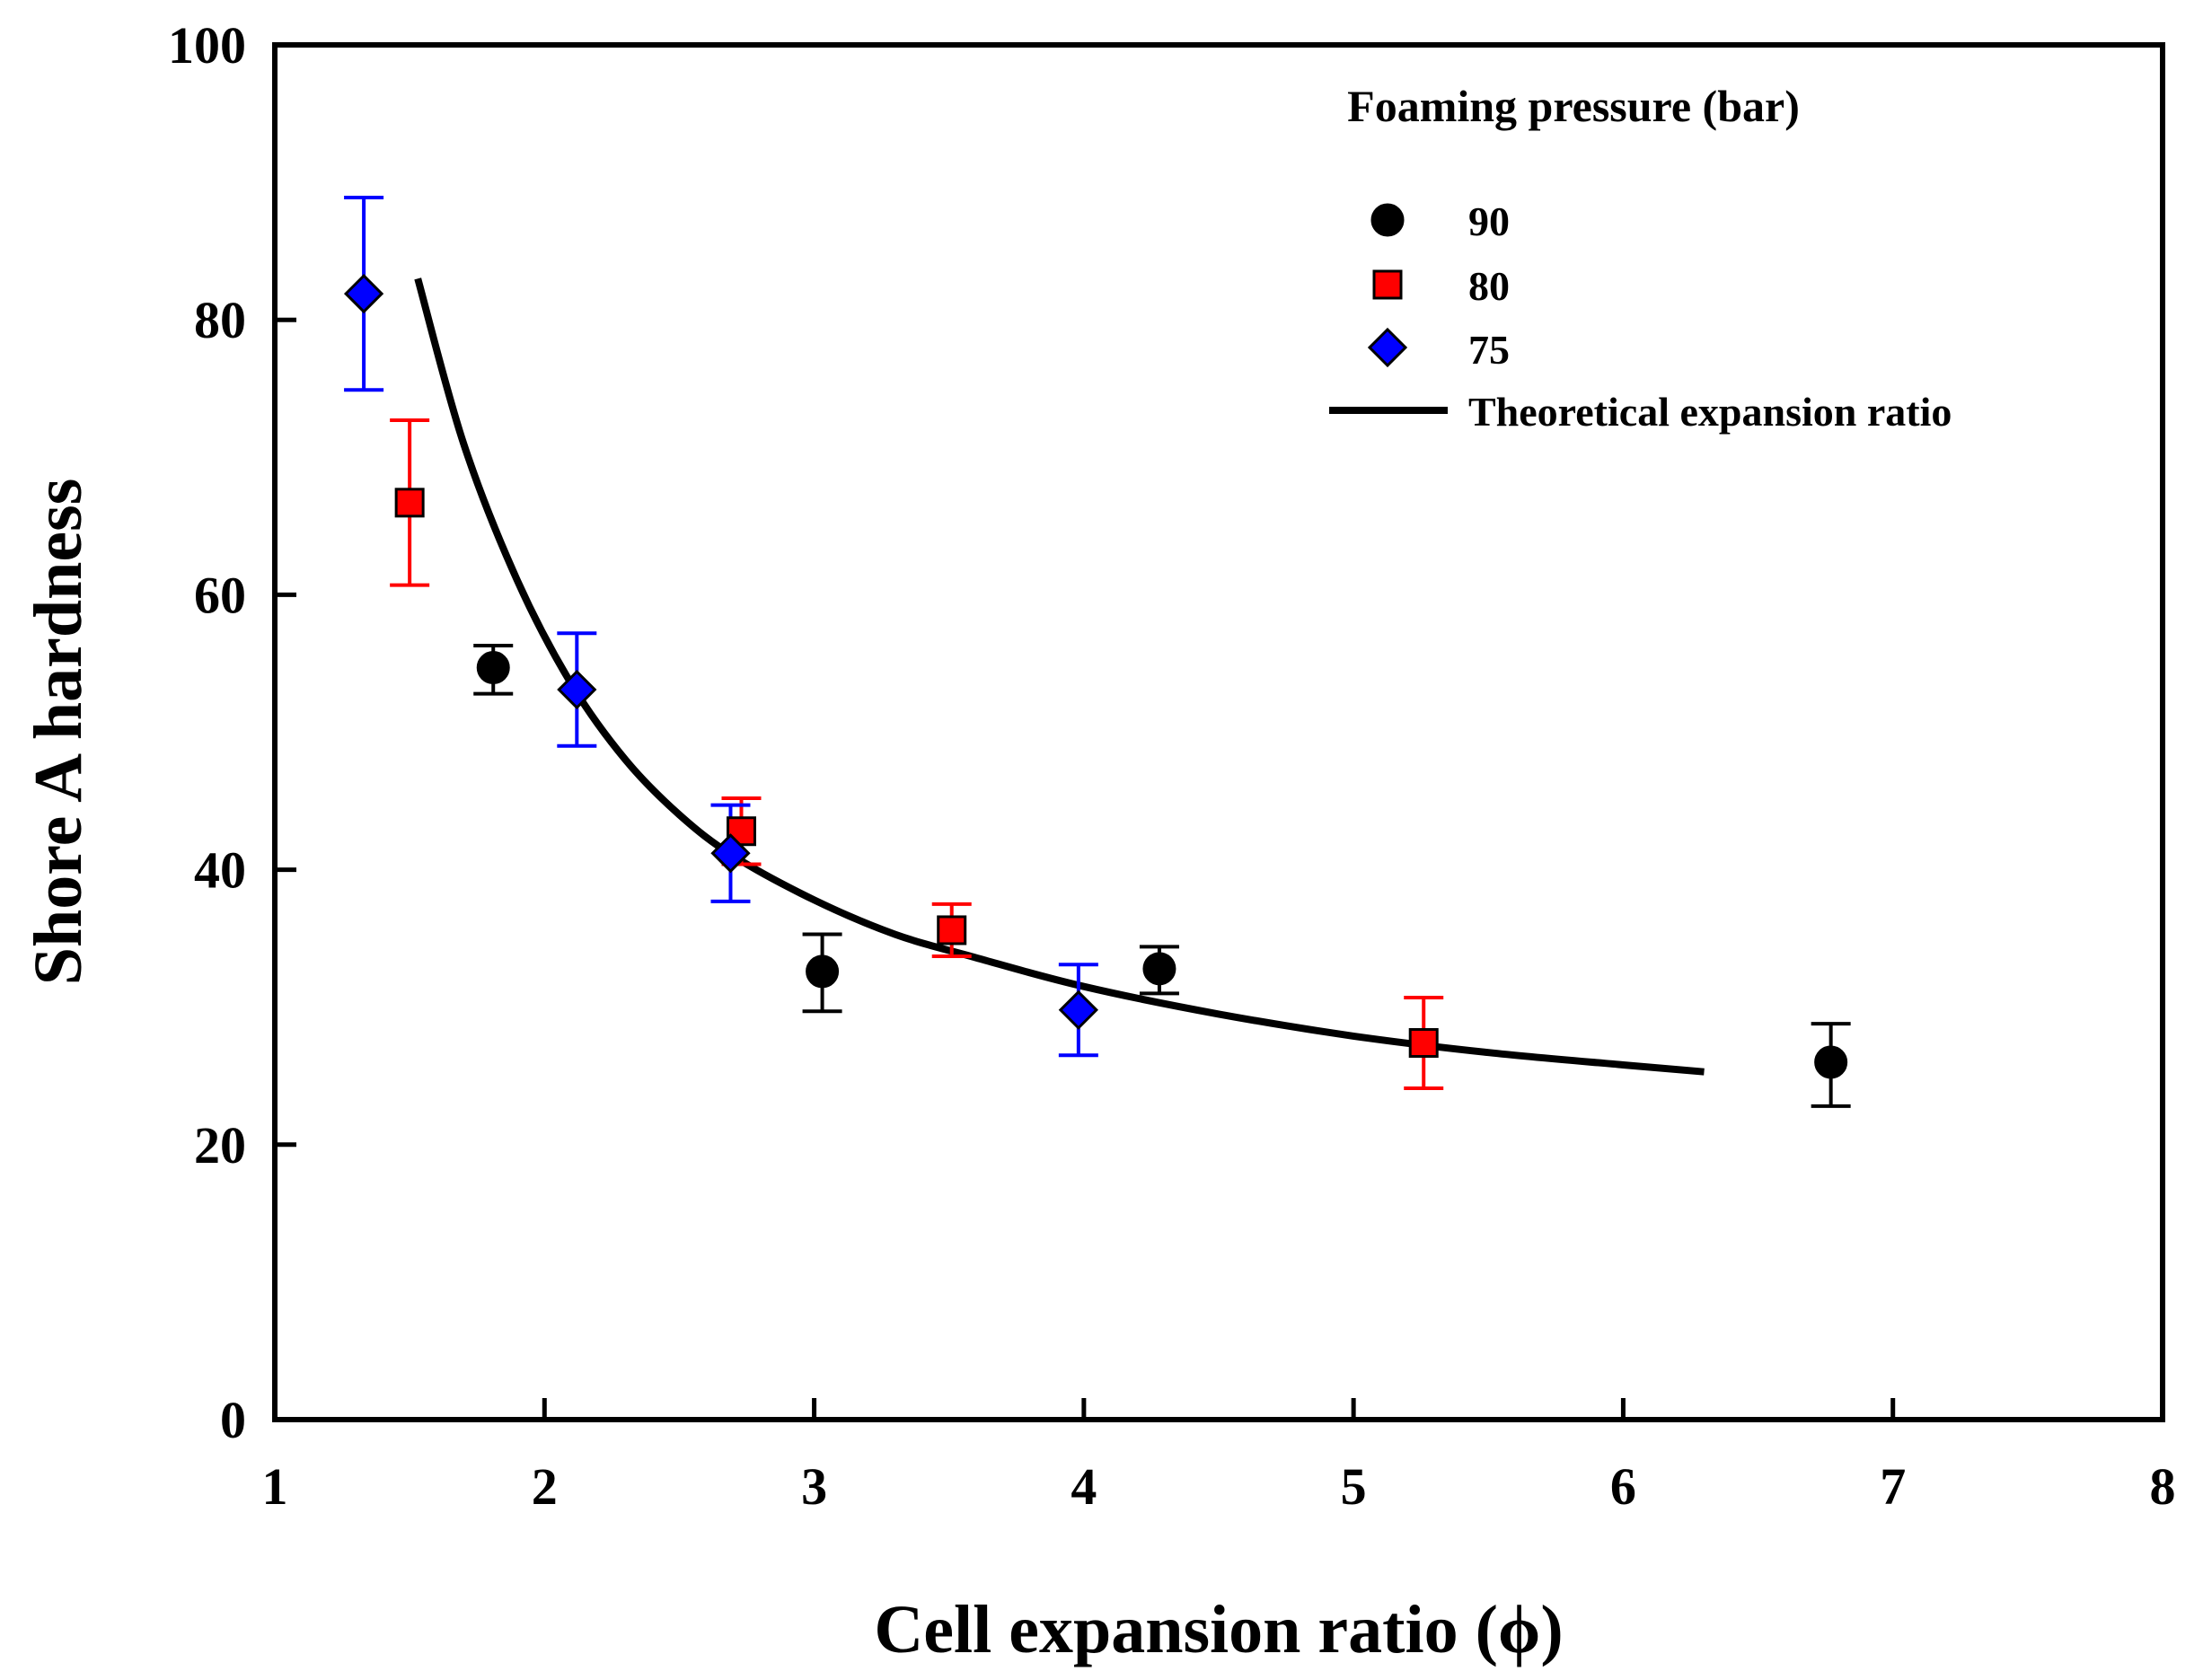 The width and height of the screenshot is (2203, 1680). What do you see at coordinates (1893, 1486) in the screenshot?
I see `x-tick-label: 7` at bounding box center [1893, 1486].